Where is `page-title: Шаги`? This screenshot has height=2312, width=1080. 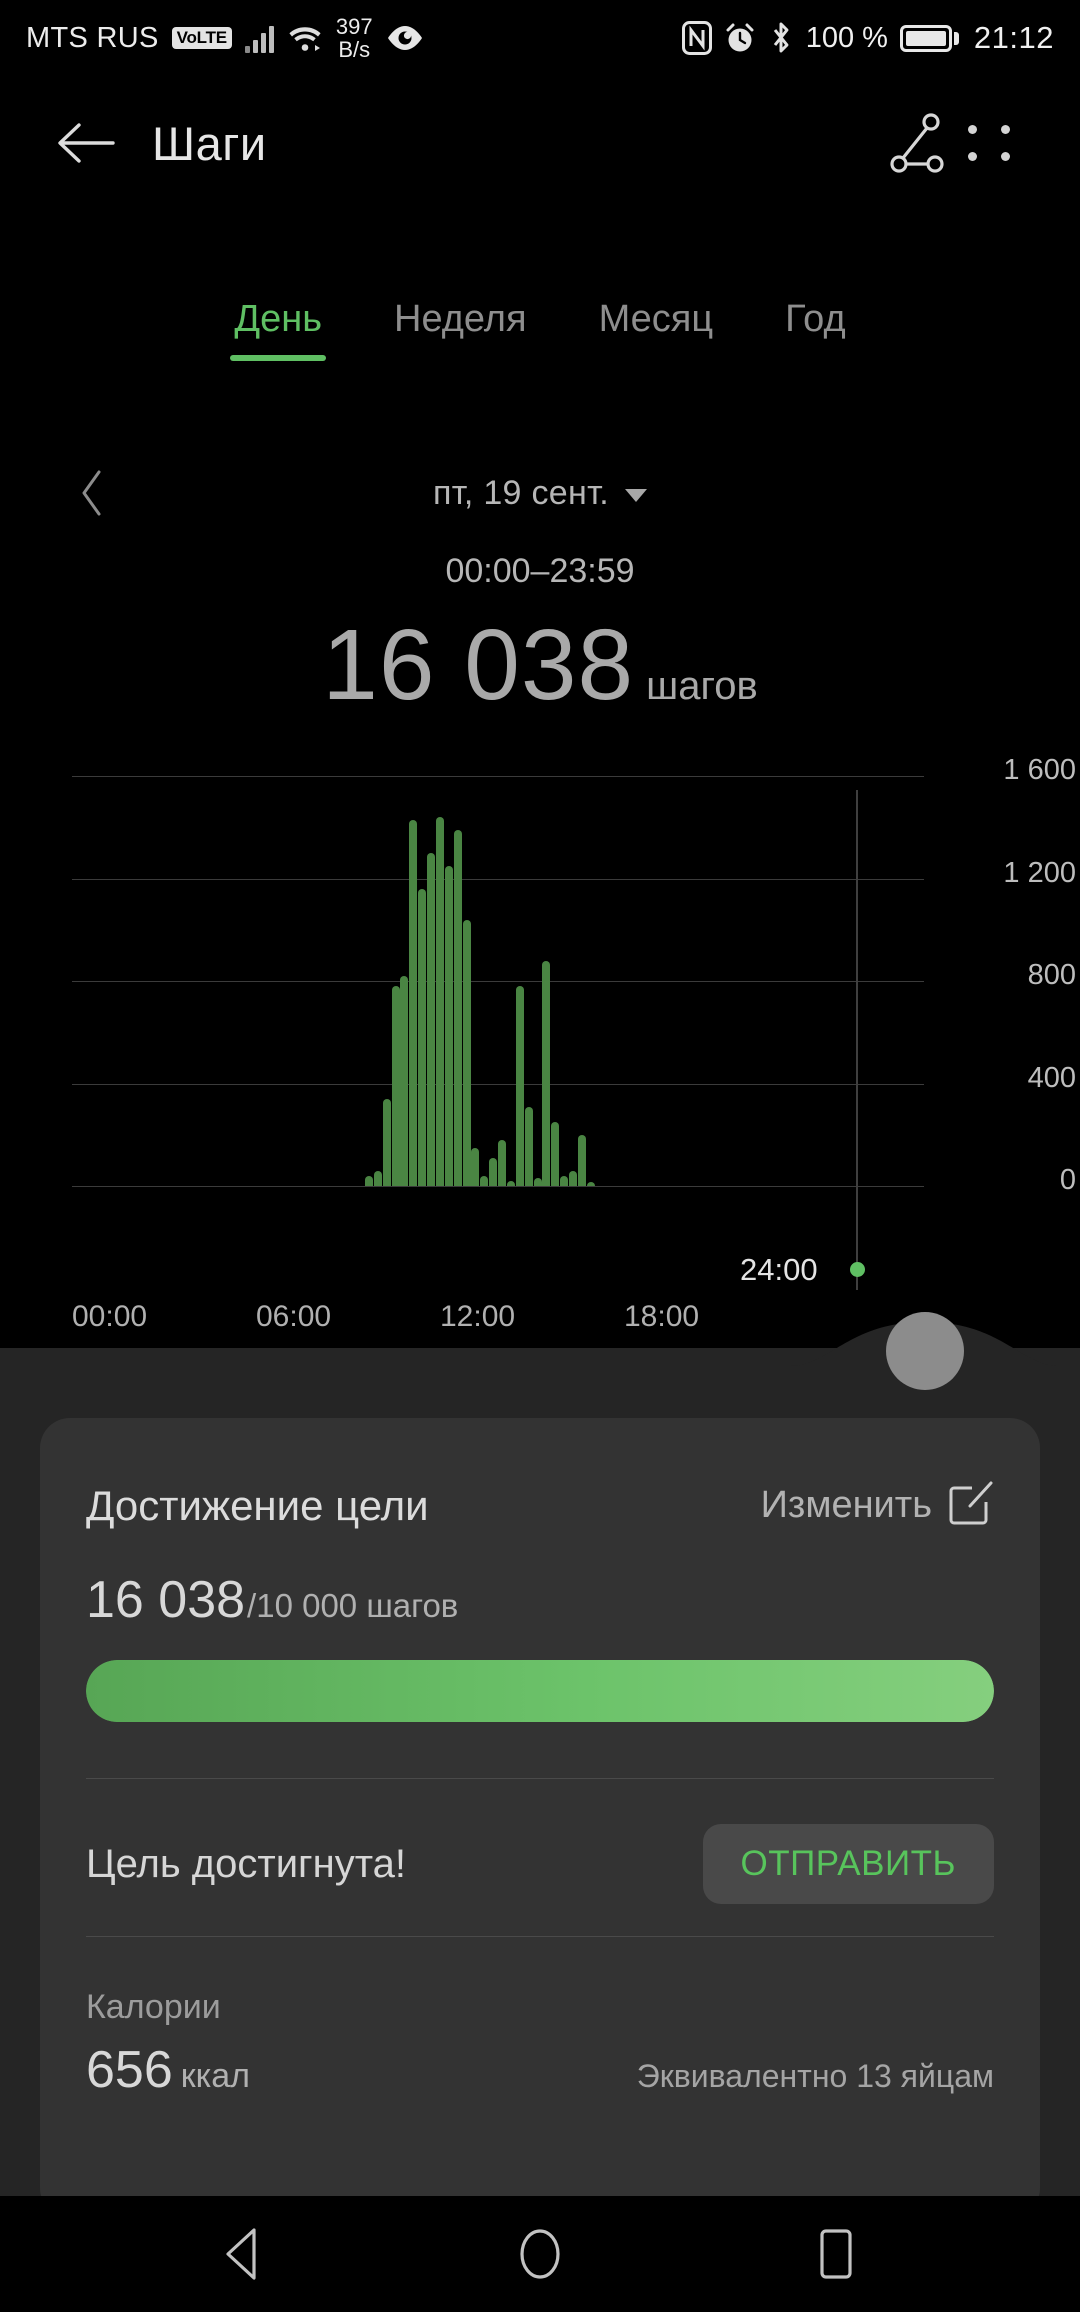 page-title: Шаги is located at coordinates (209, 143).